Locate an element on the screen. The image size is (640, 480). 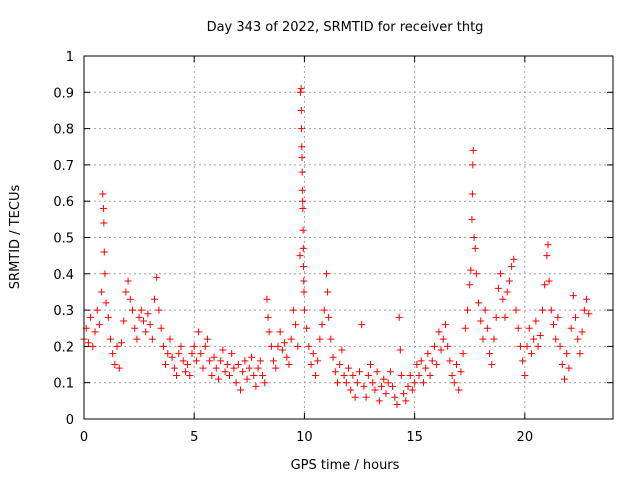
y-tick-label: 0.8 is located at coordinates (63, 130).